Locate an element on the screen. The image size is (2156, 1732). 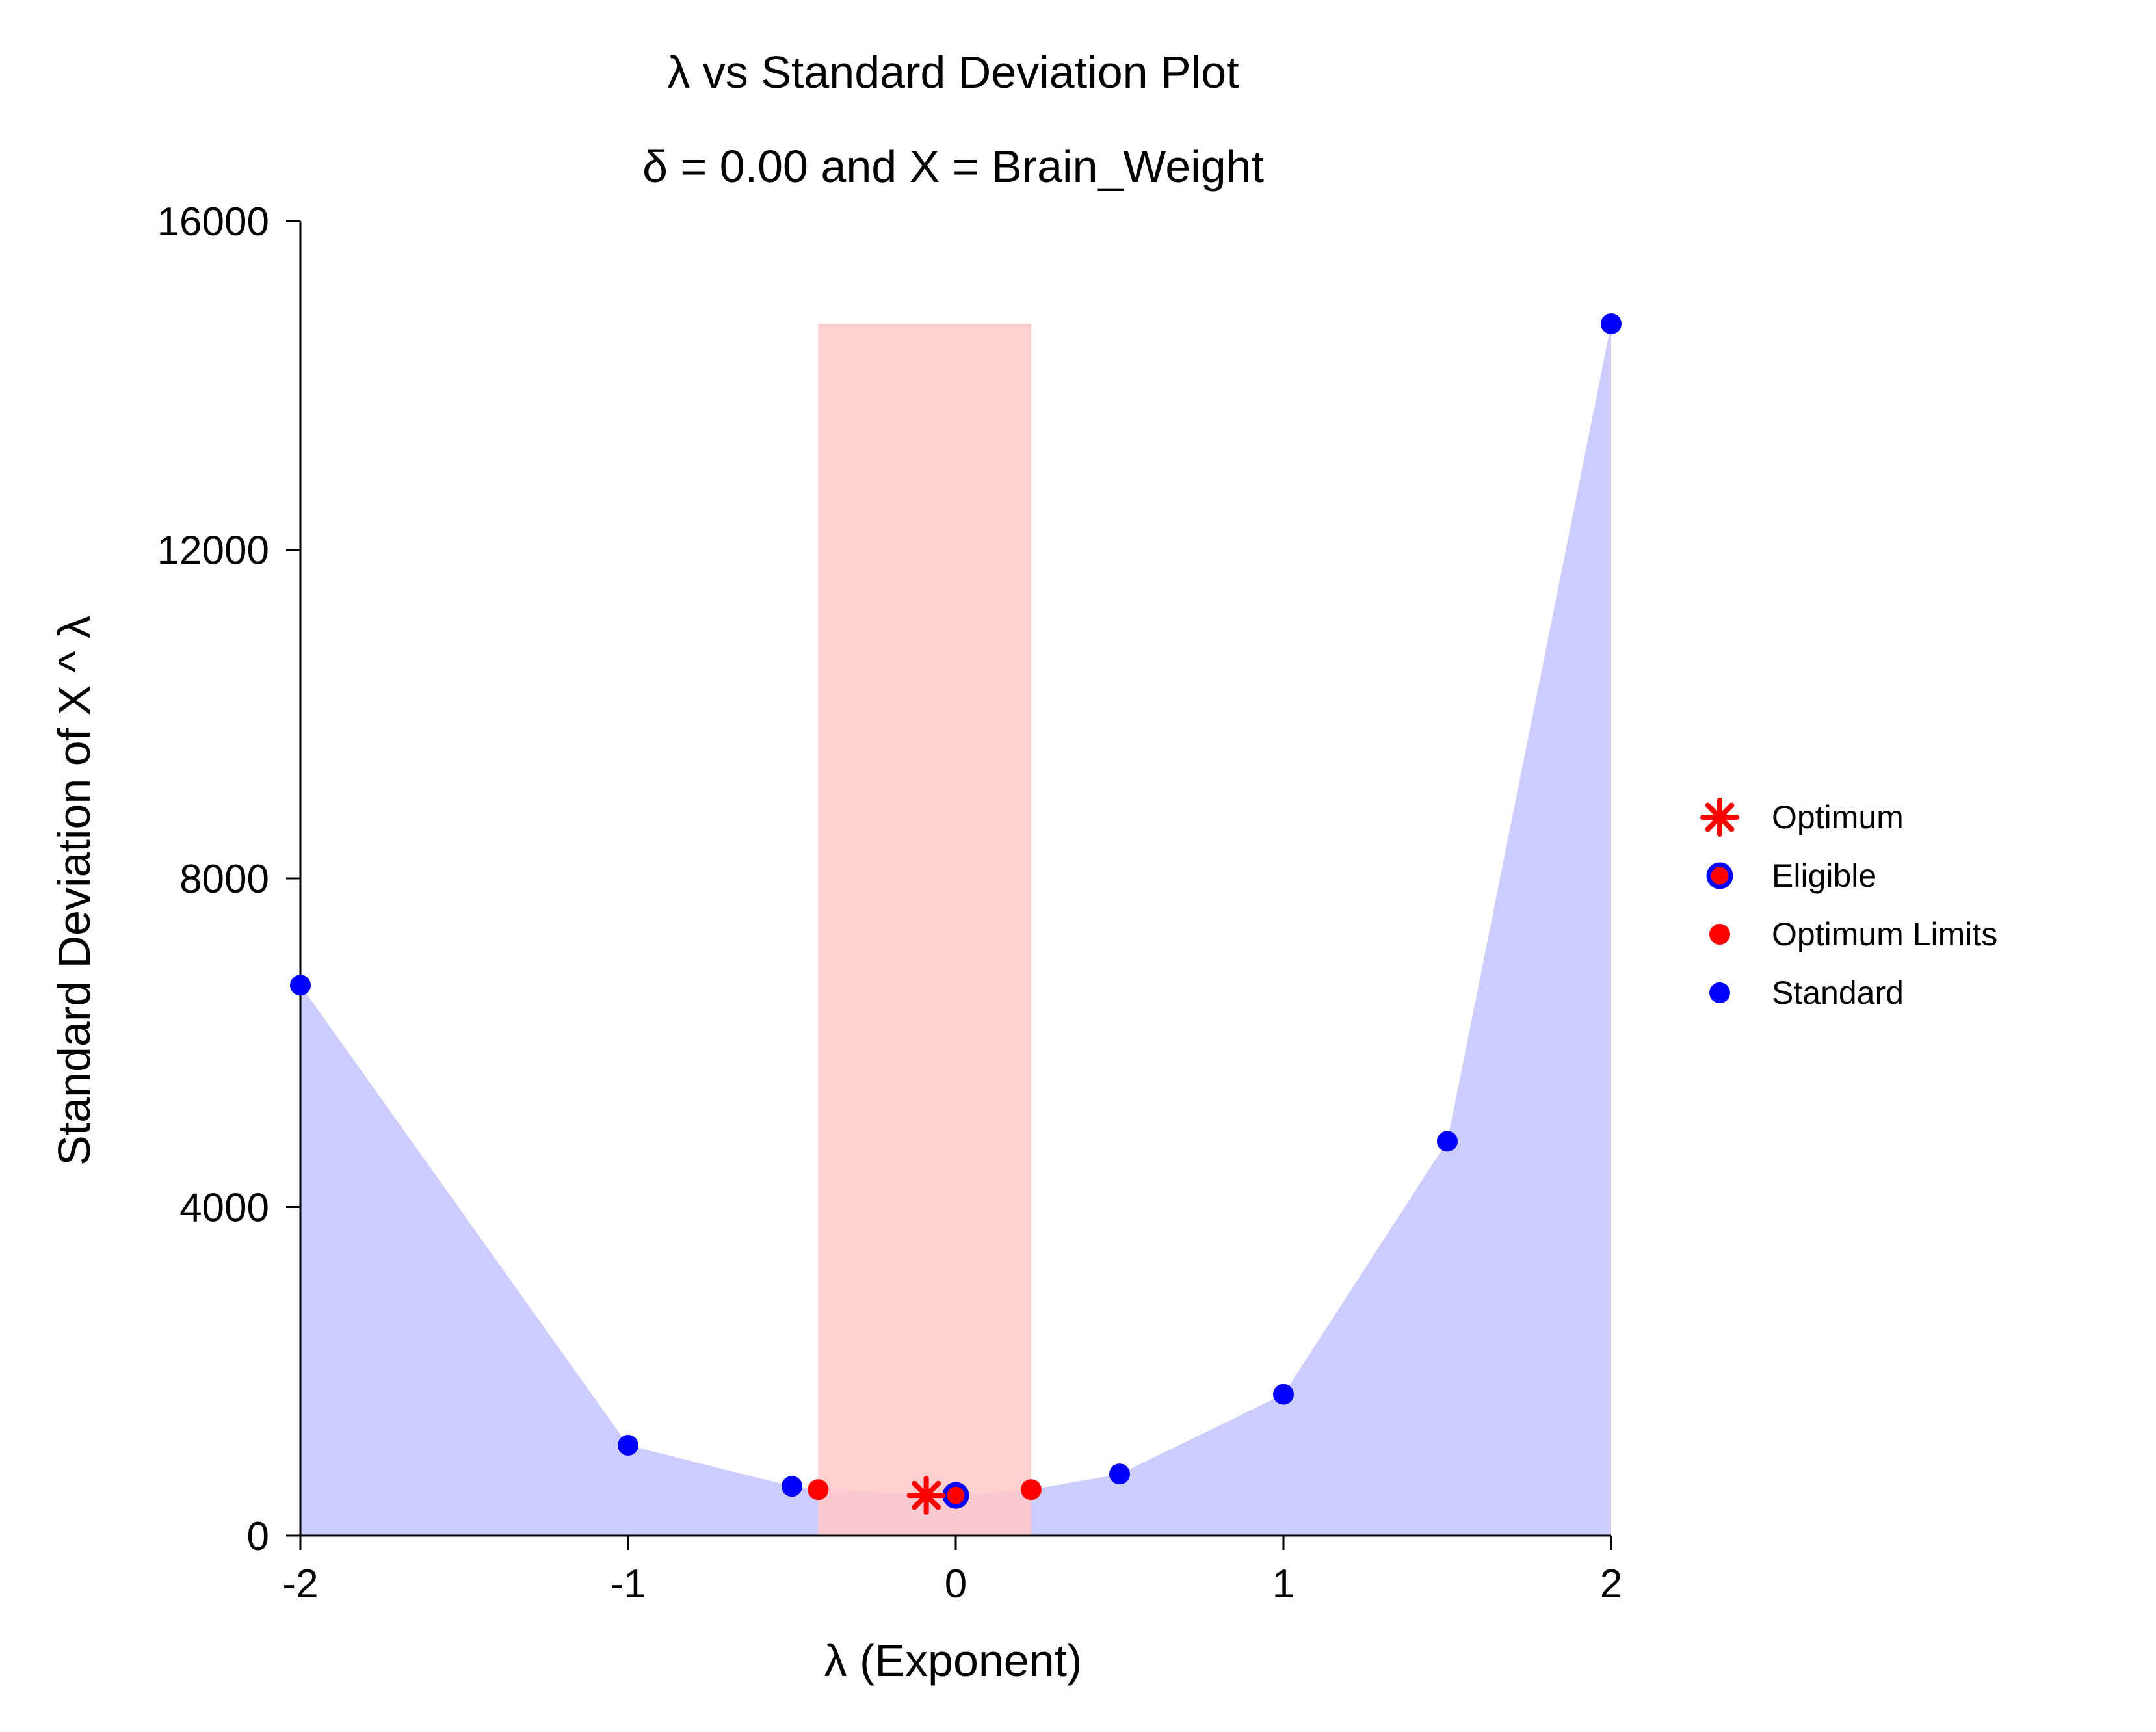
x-tick-label: 2 is located at coordinates (1611, 1584).